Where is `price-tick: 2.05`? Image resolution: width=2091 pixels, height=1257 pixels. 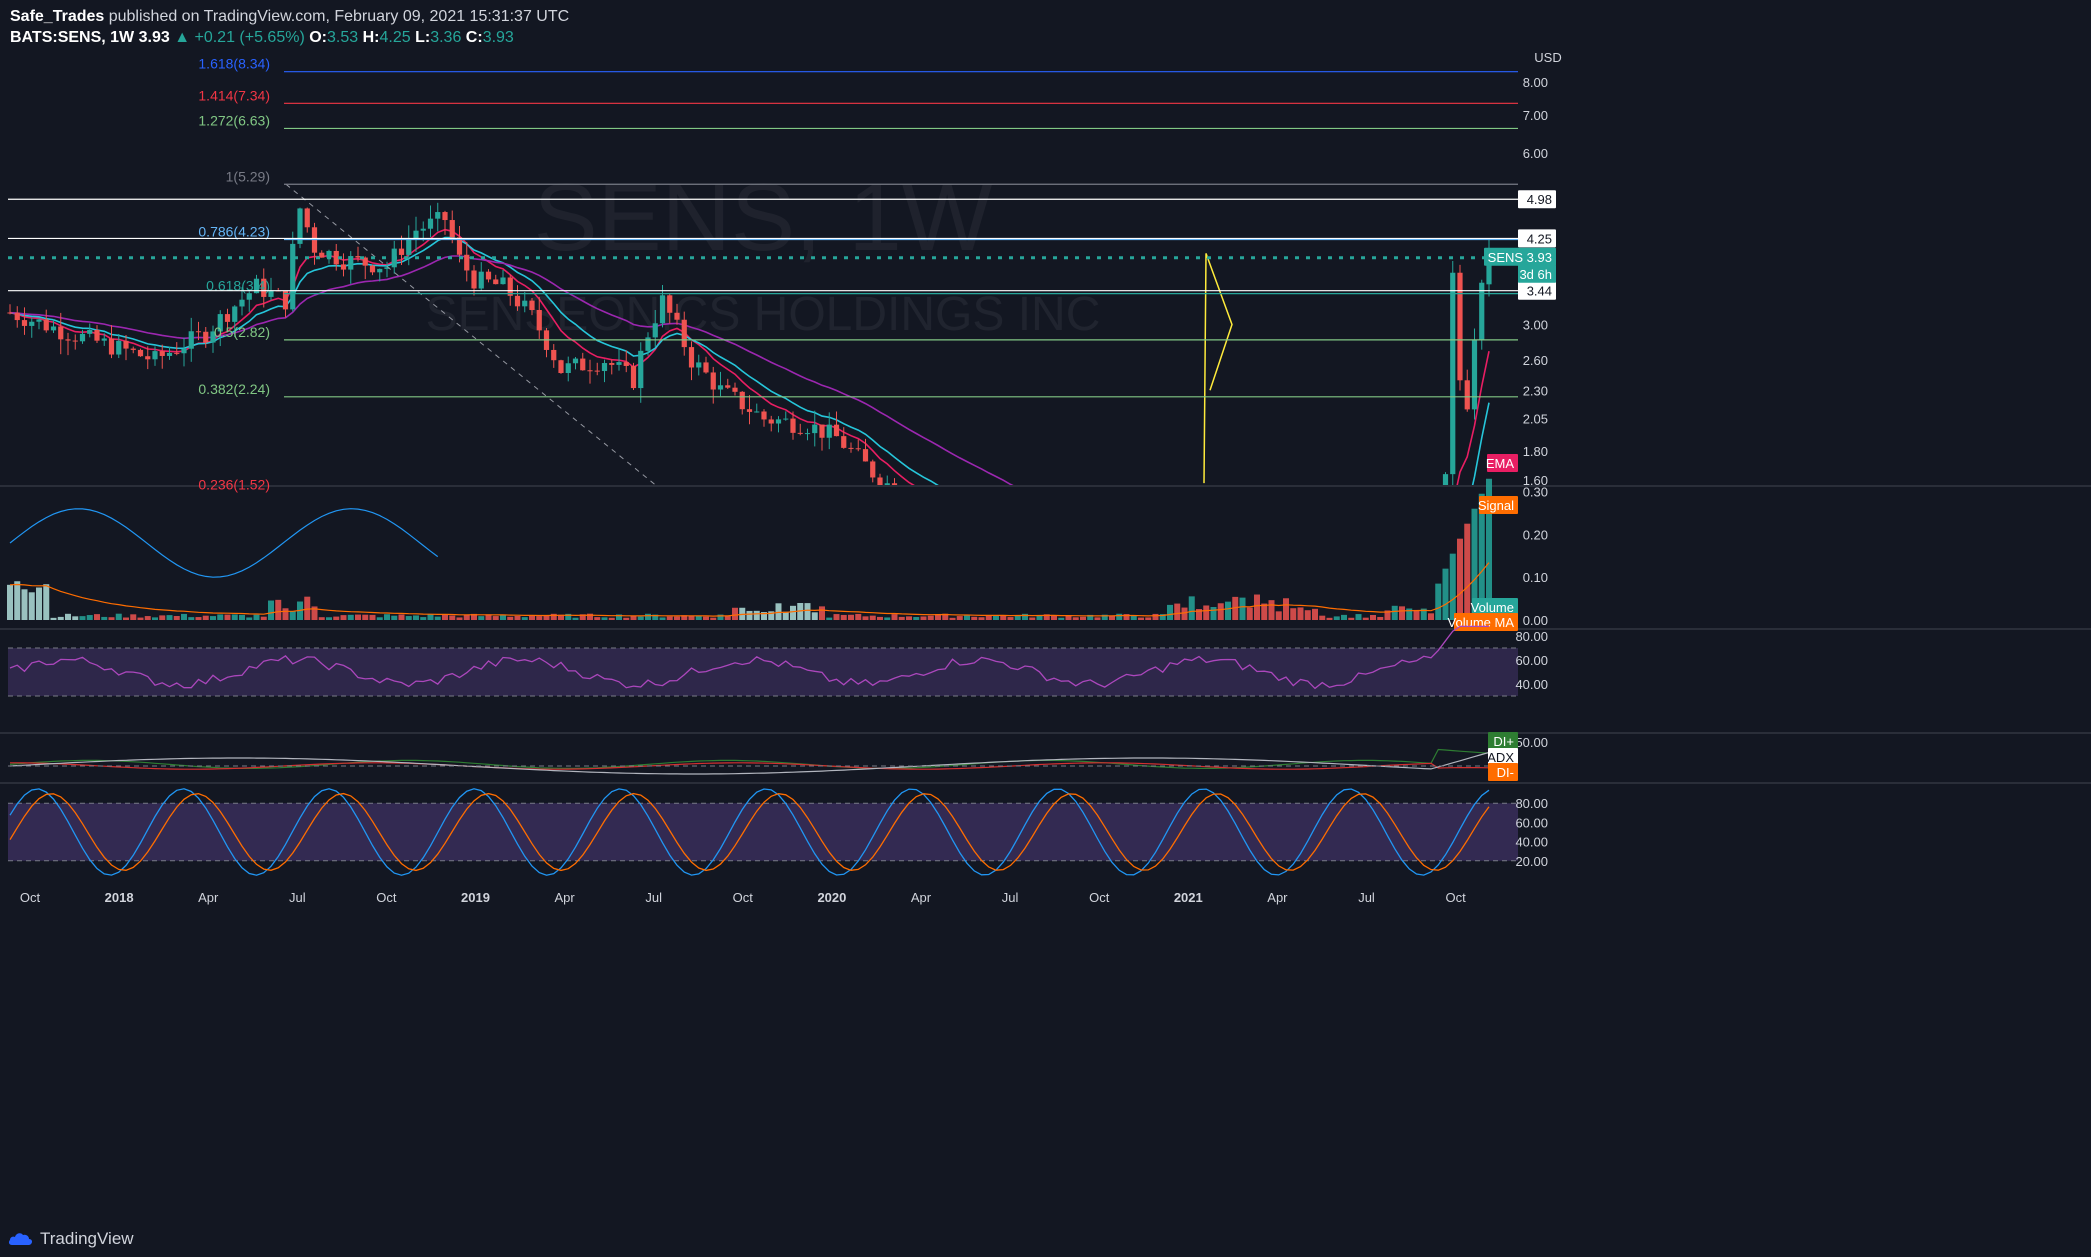
price-tick: 2.05 is located at coordinates (1535, 419).